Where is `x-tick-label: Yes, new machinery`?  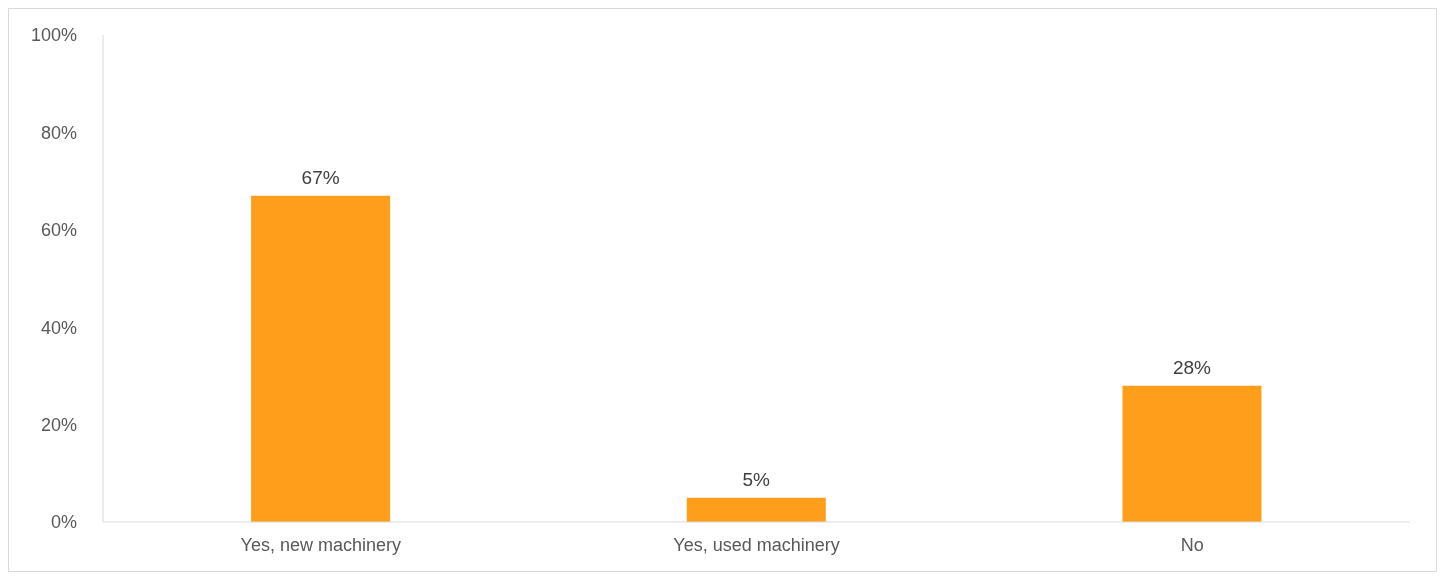
x-tick-label: Yes, new machinery is located at coordinates (321, 544).